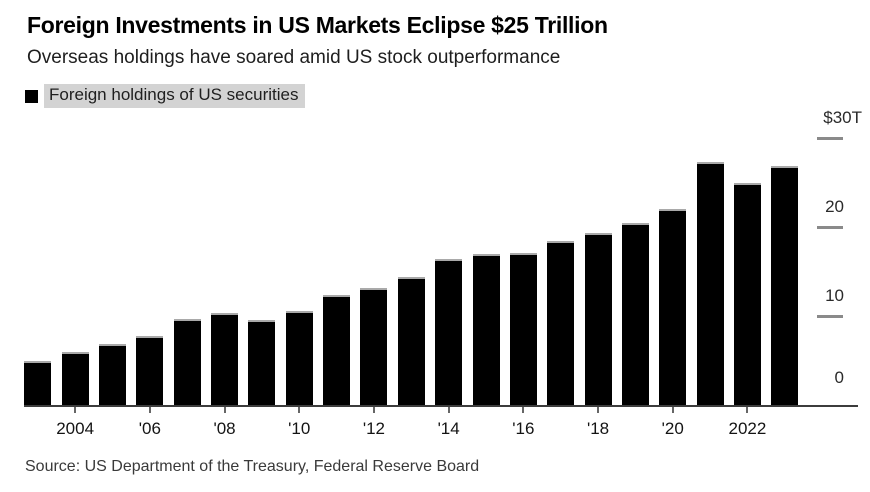 This screenshot has width=870, height=492. Describe the element at coordinates (448, 428) in the screenshot. I see `x-label-2014: '14` at that location.